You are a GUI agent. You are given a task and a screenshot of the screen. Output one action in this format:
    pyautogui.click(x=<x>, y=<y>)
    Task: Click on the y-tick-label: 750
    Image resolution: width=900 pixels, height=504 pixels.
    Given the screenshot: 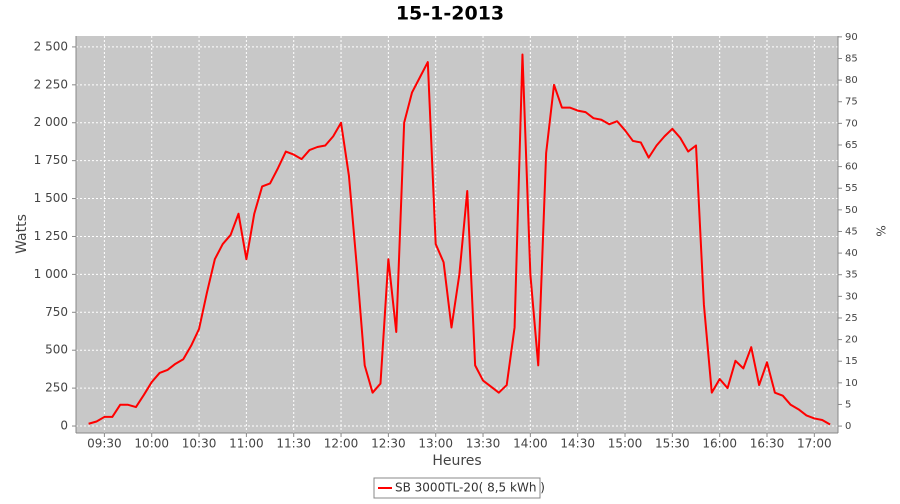 What is the action you would take?
    pyautogui.click(x=56, y=312)
    